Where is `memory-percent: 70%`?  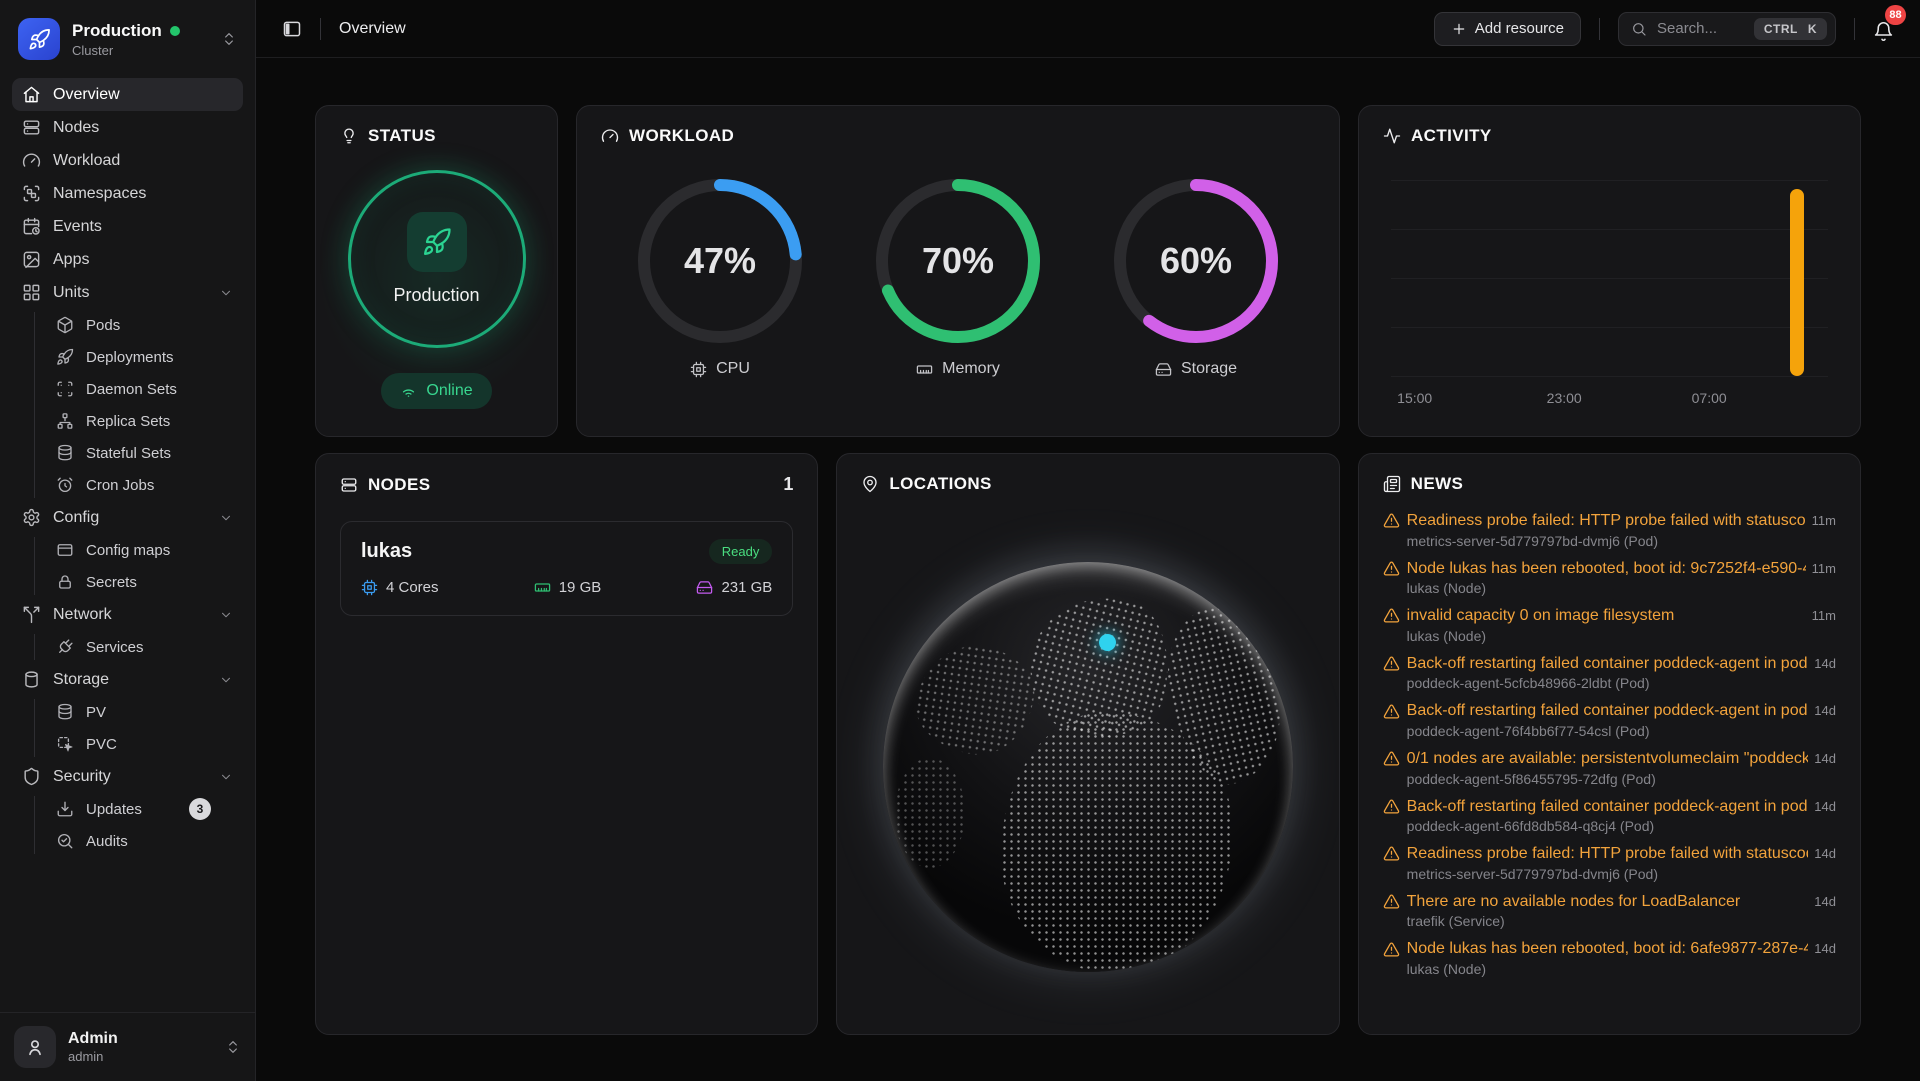 memory-percent: 70% is located at coordinates (958, 260).